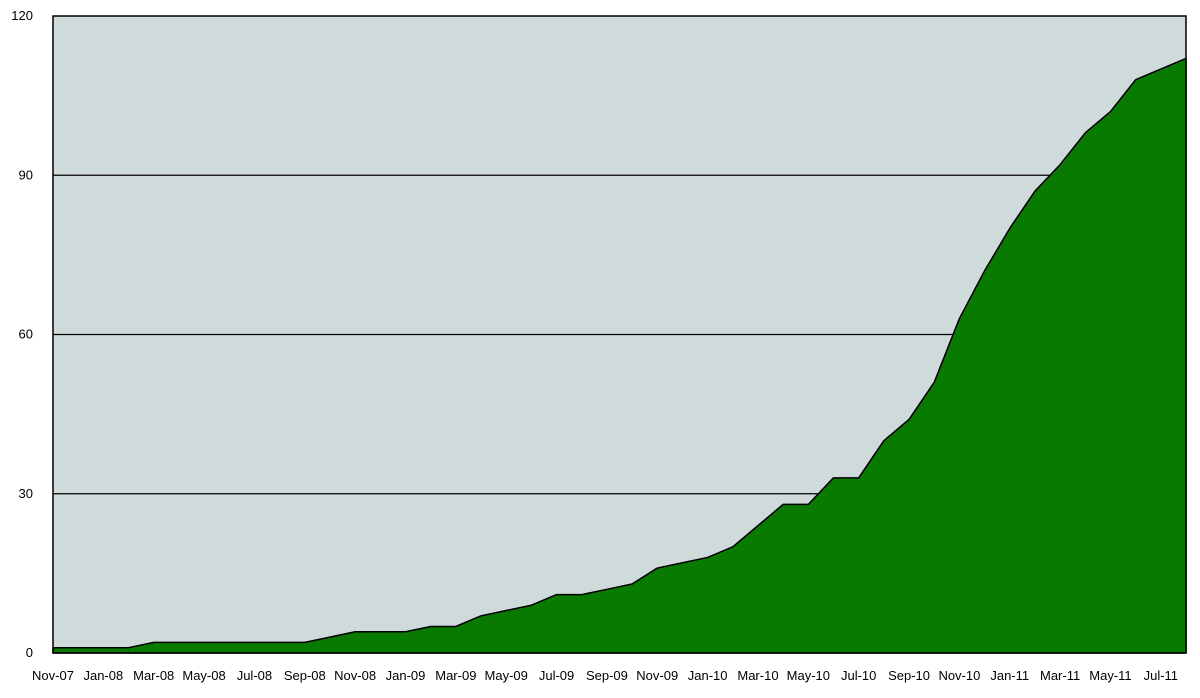 This screenshot has height=698, width=1200. Describe the element at coordinates (455, 675) in the screenshot. I see `x-tick-label: Mar-09` at that location.